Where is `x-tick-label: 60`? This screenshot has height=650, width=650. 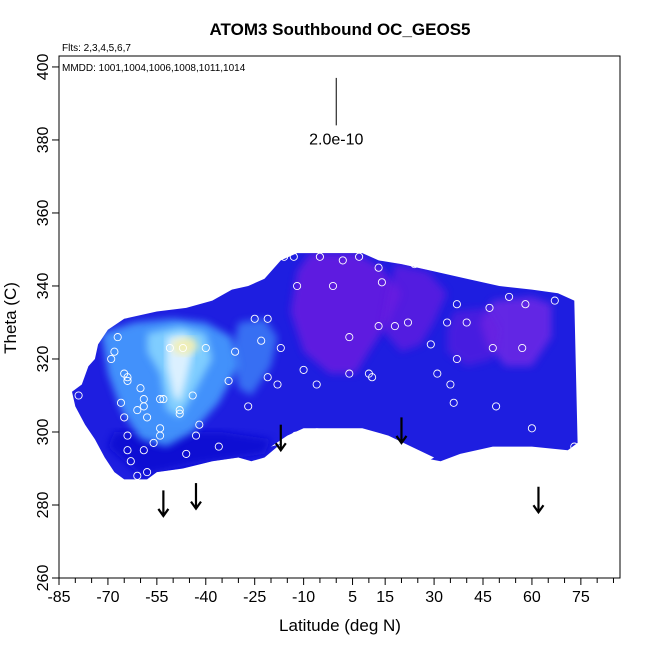 x-tick-label: 60 is located at coordinates (532, 597).